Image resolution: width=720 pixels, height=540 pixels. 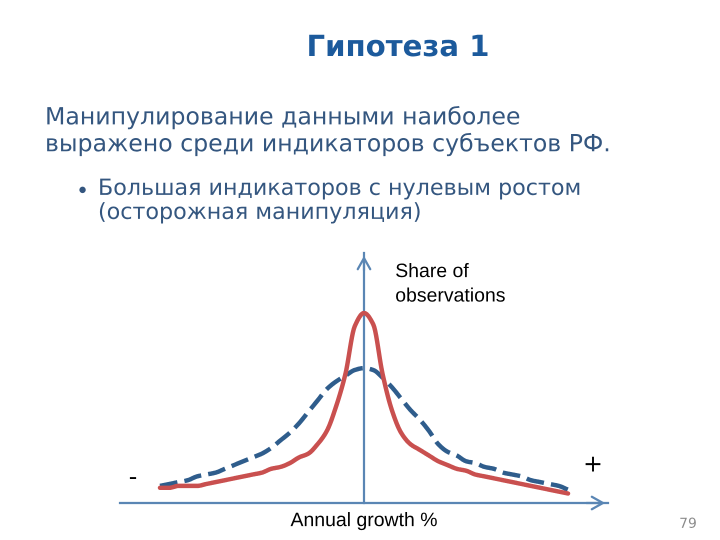 What do you see at coordinates (450, 282) in the screenshot?
I see `y-axis-title: Share of observations` at bounding box center [450, 282].